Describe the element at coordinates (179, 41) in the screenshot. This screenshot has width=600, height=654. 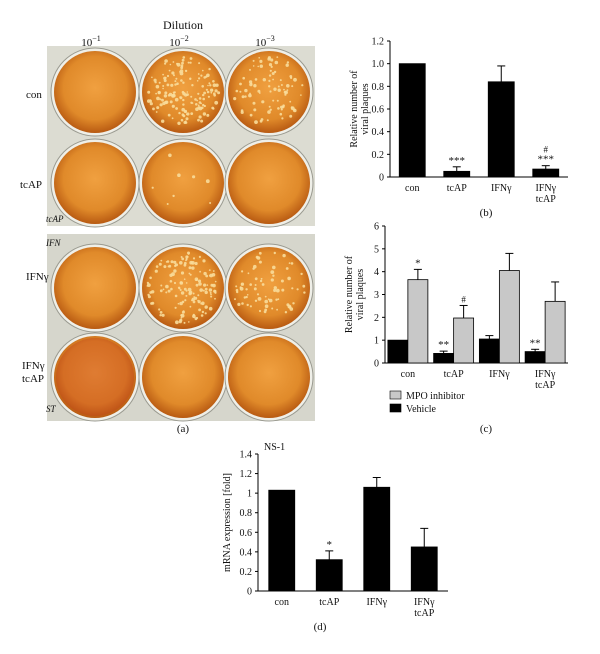
I see `dilution-label: 10−2` at that location.